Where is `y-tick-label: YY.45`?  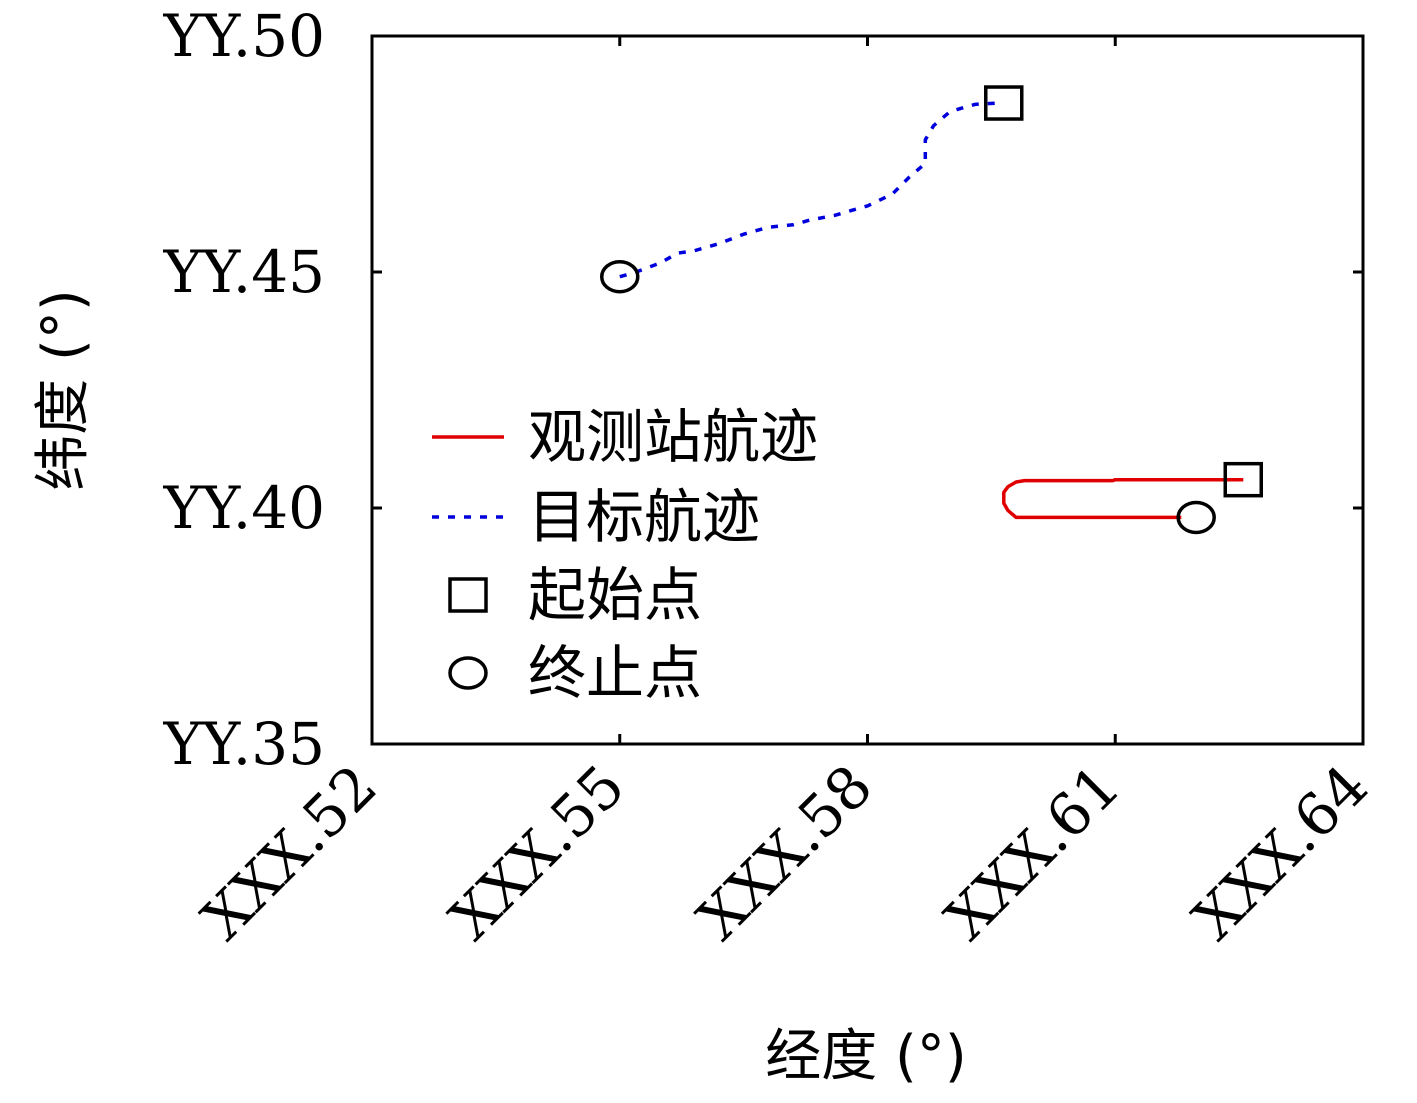 y-tick-label: YY.45 is located at coordinates (244, 272).